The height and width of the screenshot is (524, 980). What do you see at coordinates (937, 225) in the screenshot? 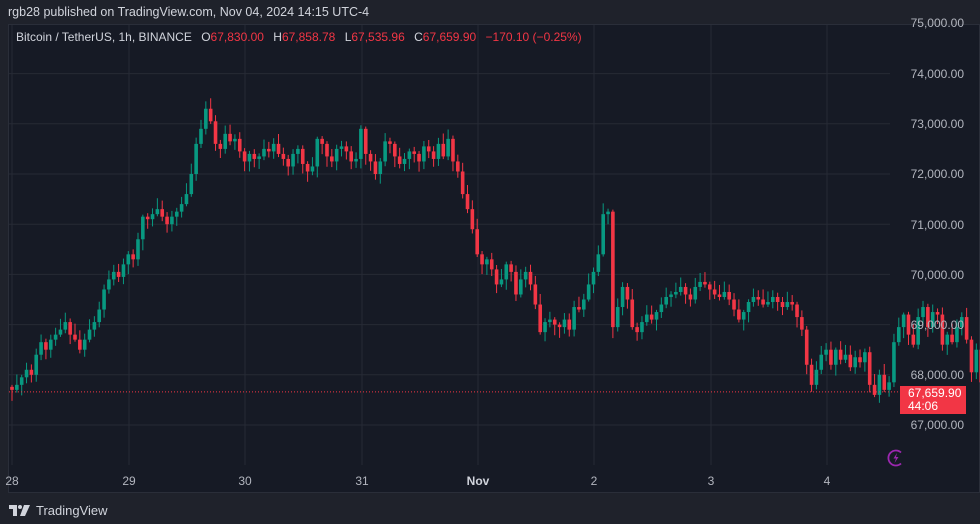
I see `price-tick: 71,000.00` at bounding box center [937, 225].